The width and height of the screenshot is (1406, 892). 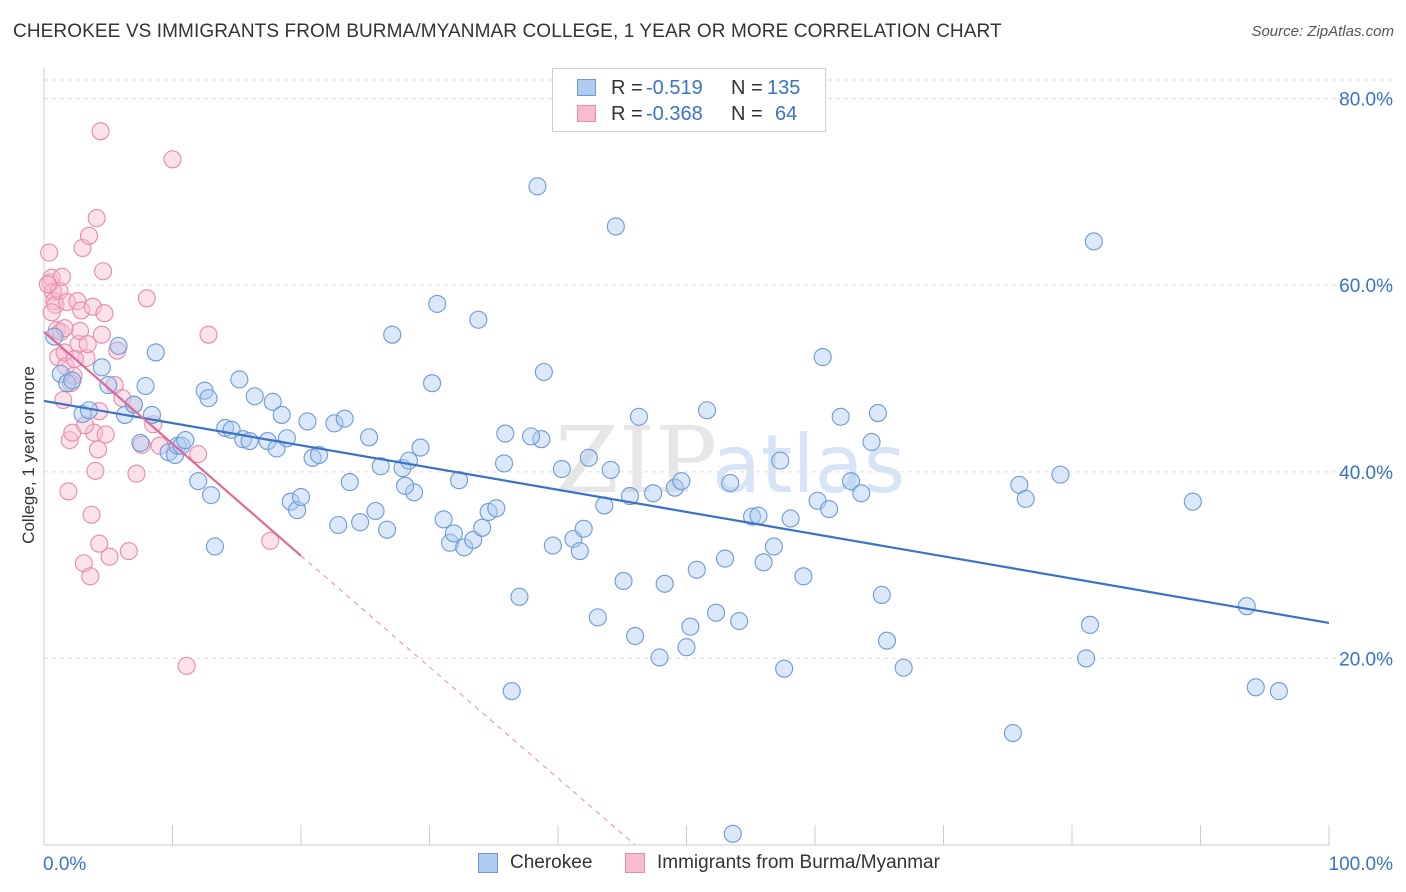 I want to click on y-tick-label: 80.0%, so click(x=1366, y=100).